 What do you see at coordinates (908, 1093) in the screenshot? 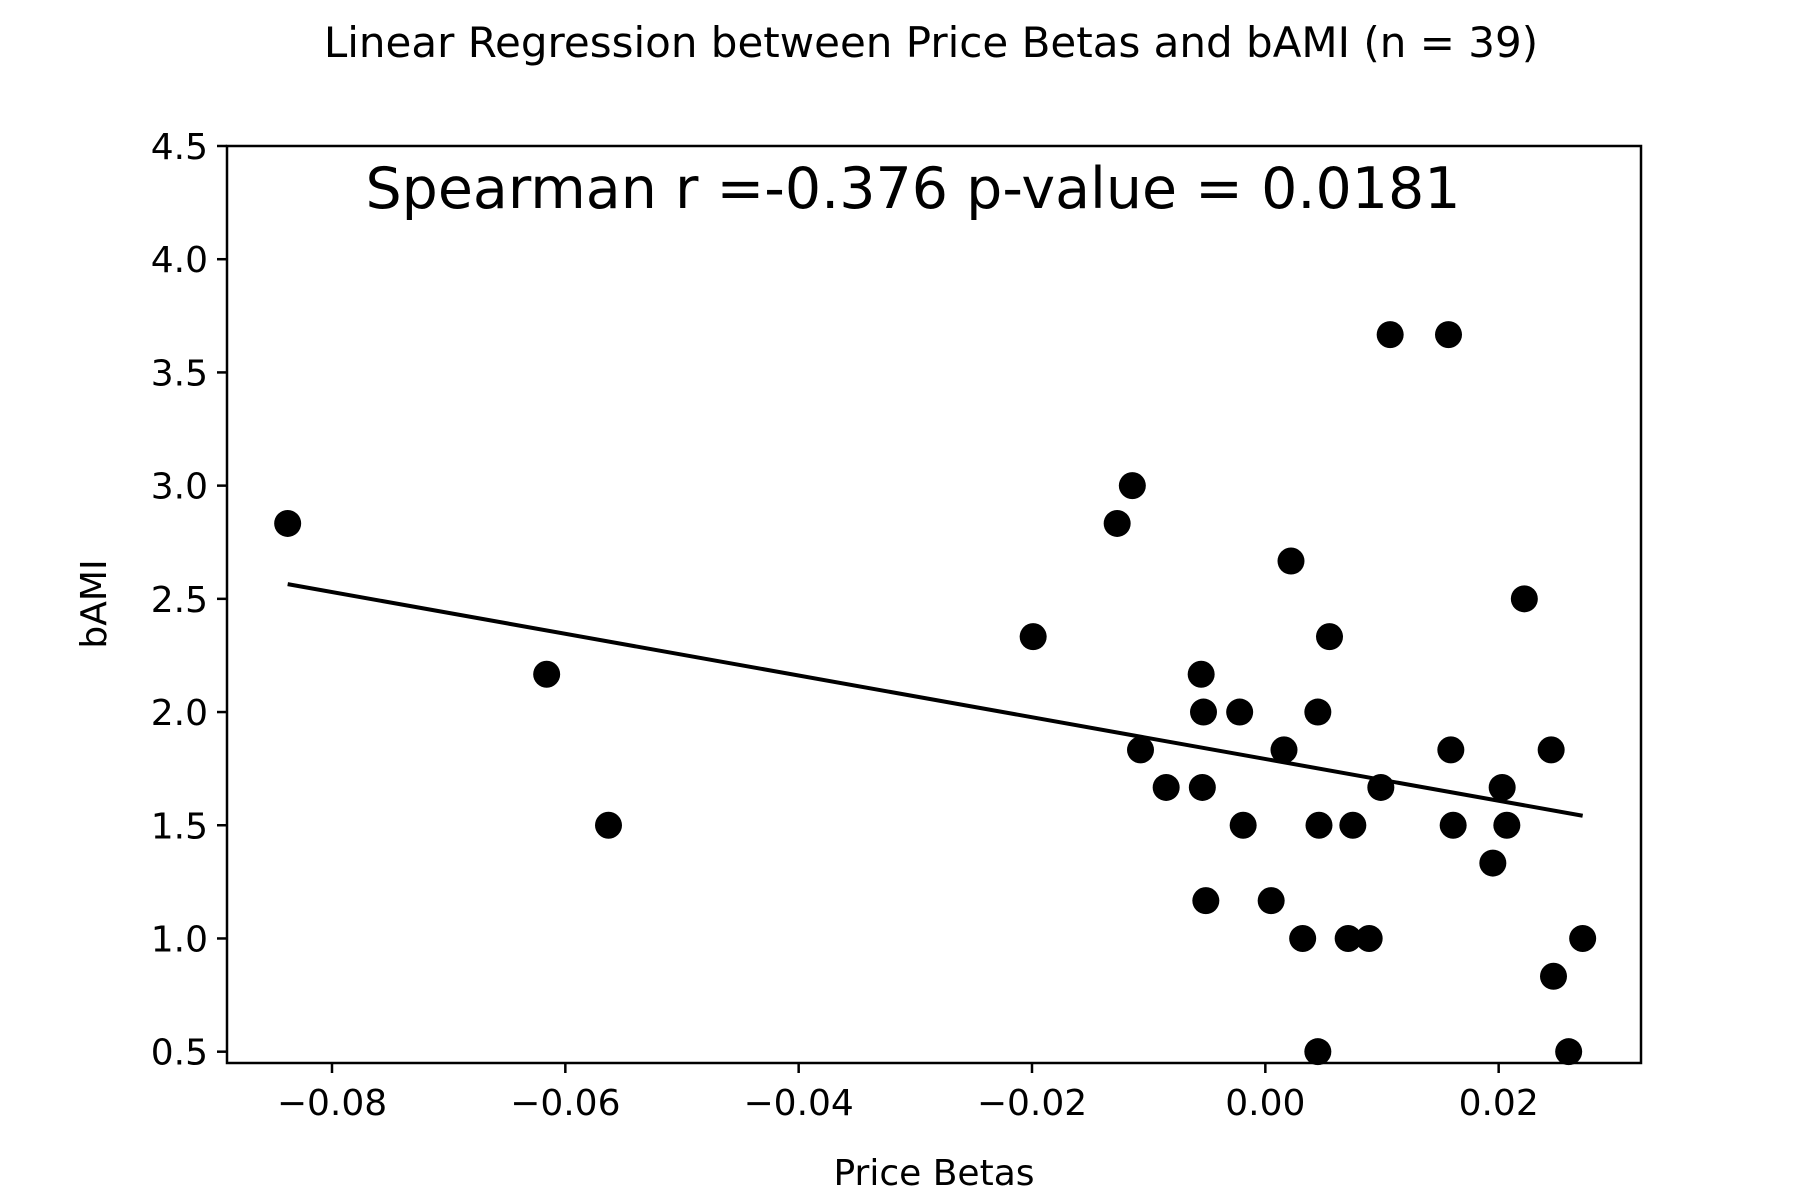
I see `x-axis-ticks: −0.08 −0.06 −0.04 −0.02 0.00 0.02` at bounding box center [908, 1093].